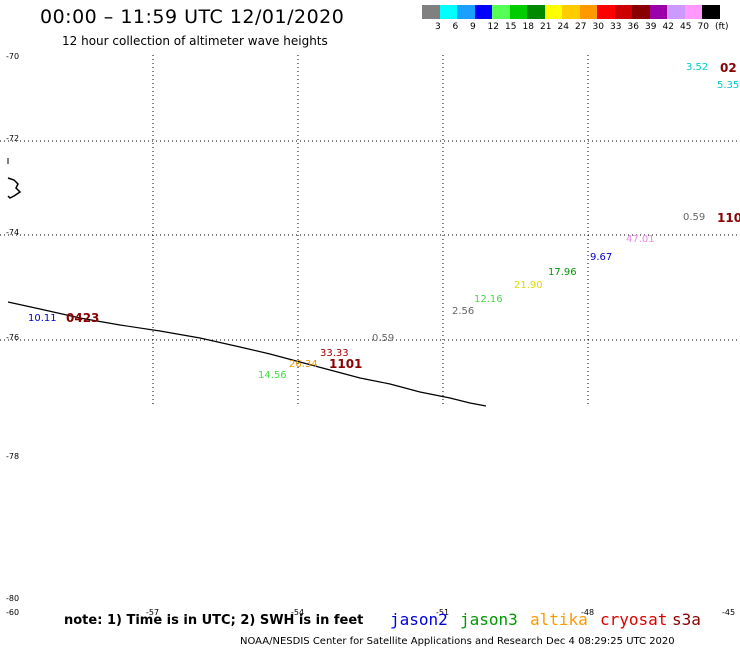 The width and height of the screenshot is (740, 650). Describe the element at coordinates (668, 27) in the screenshot. I see `scale-label: 42` at that location.